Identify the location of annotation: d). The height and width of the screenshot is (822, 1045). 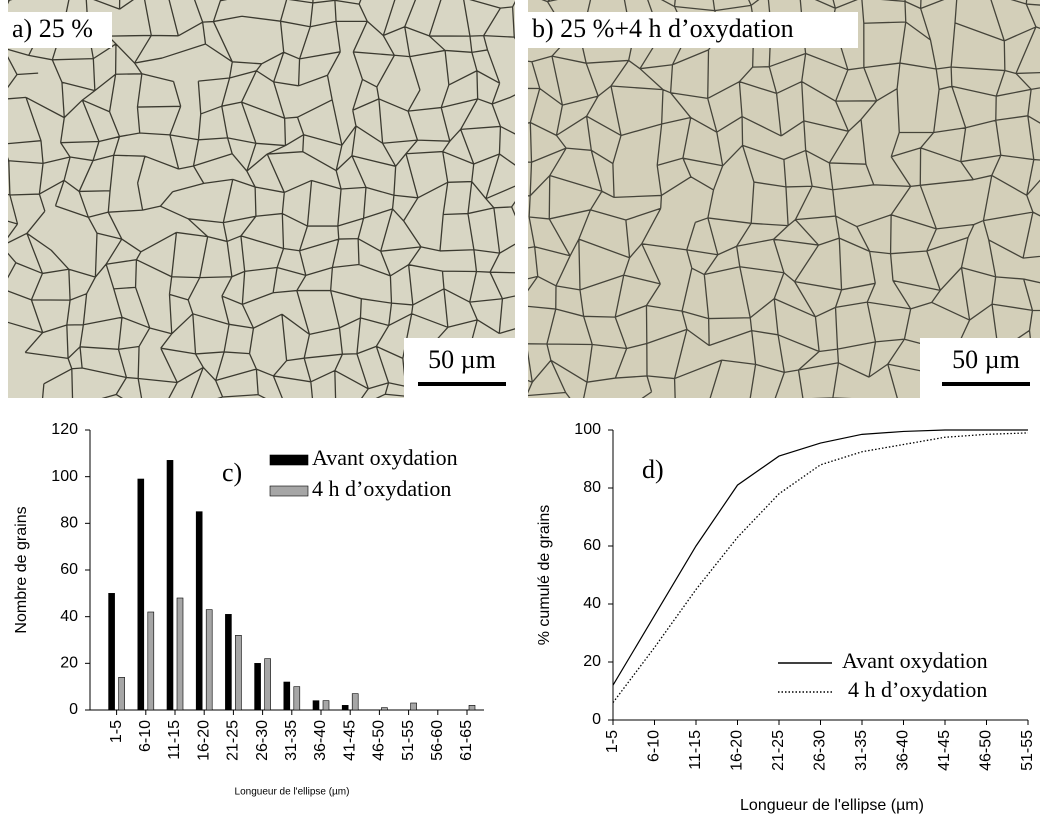
(653, 469).